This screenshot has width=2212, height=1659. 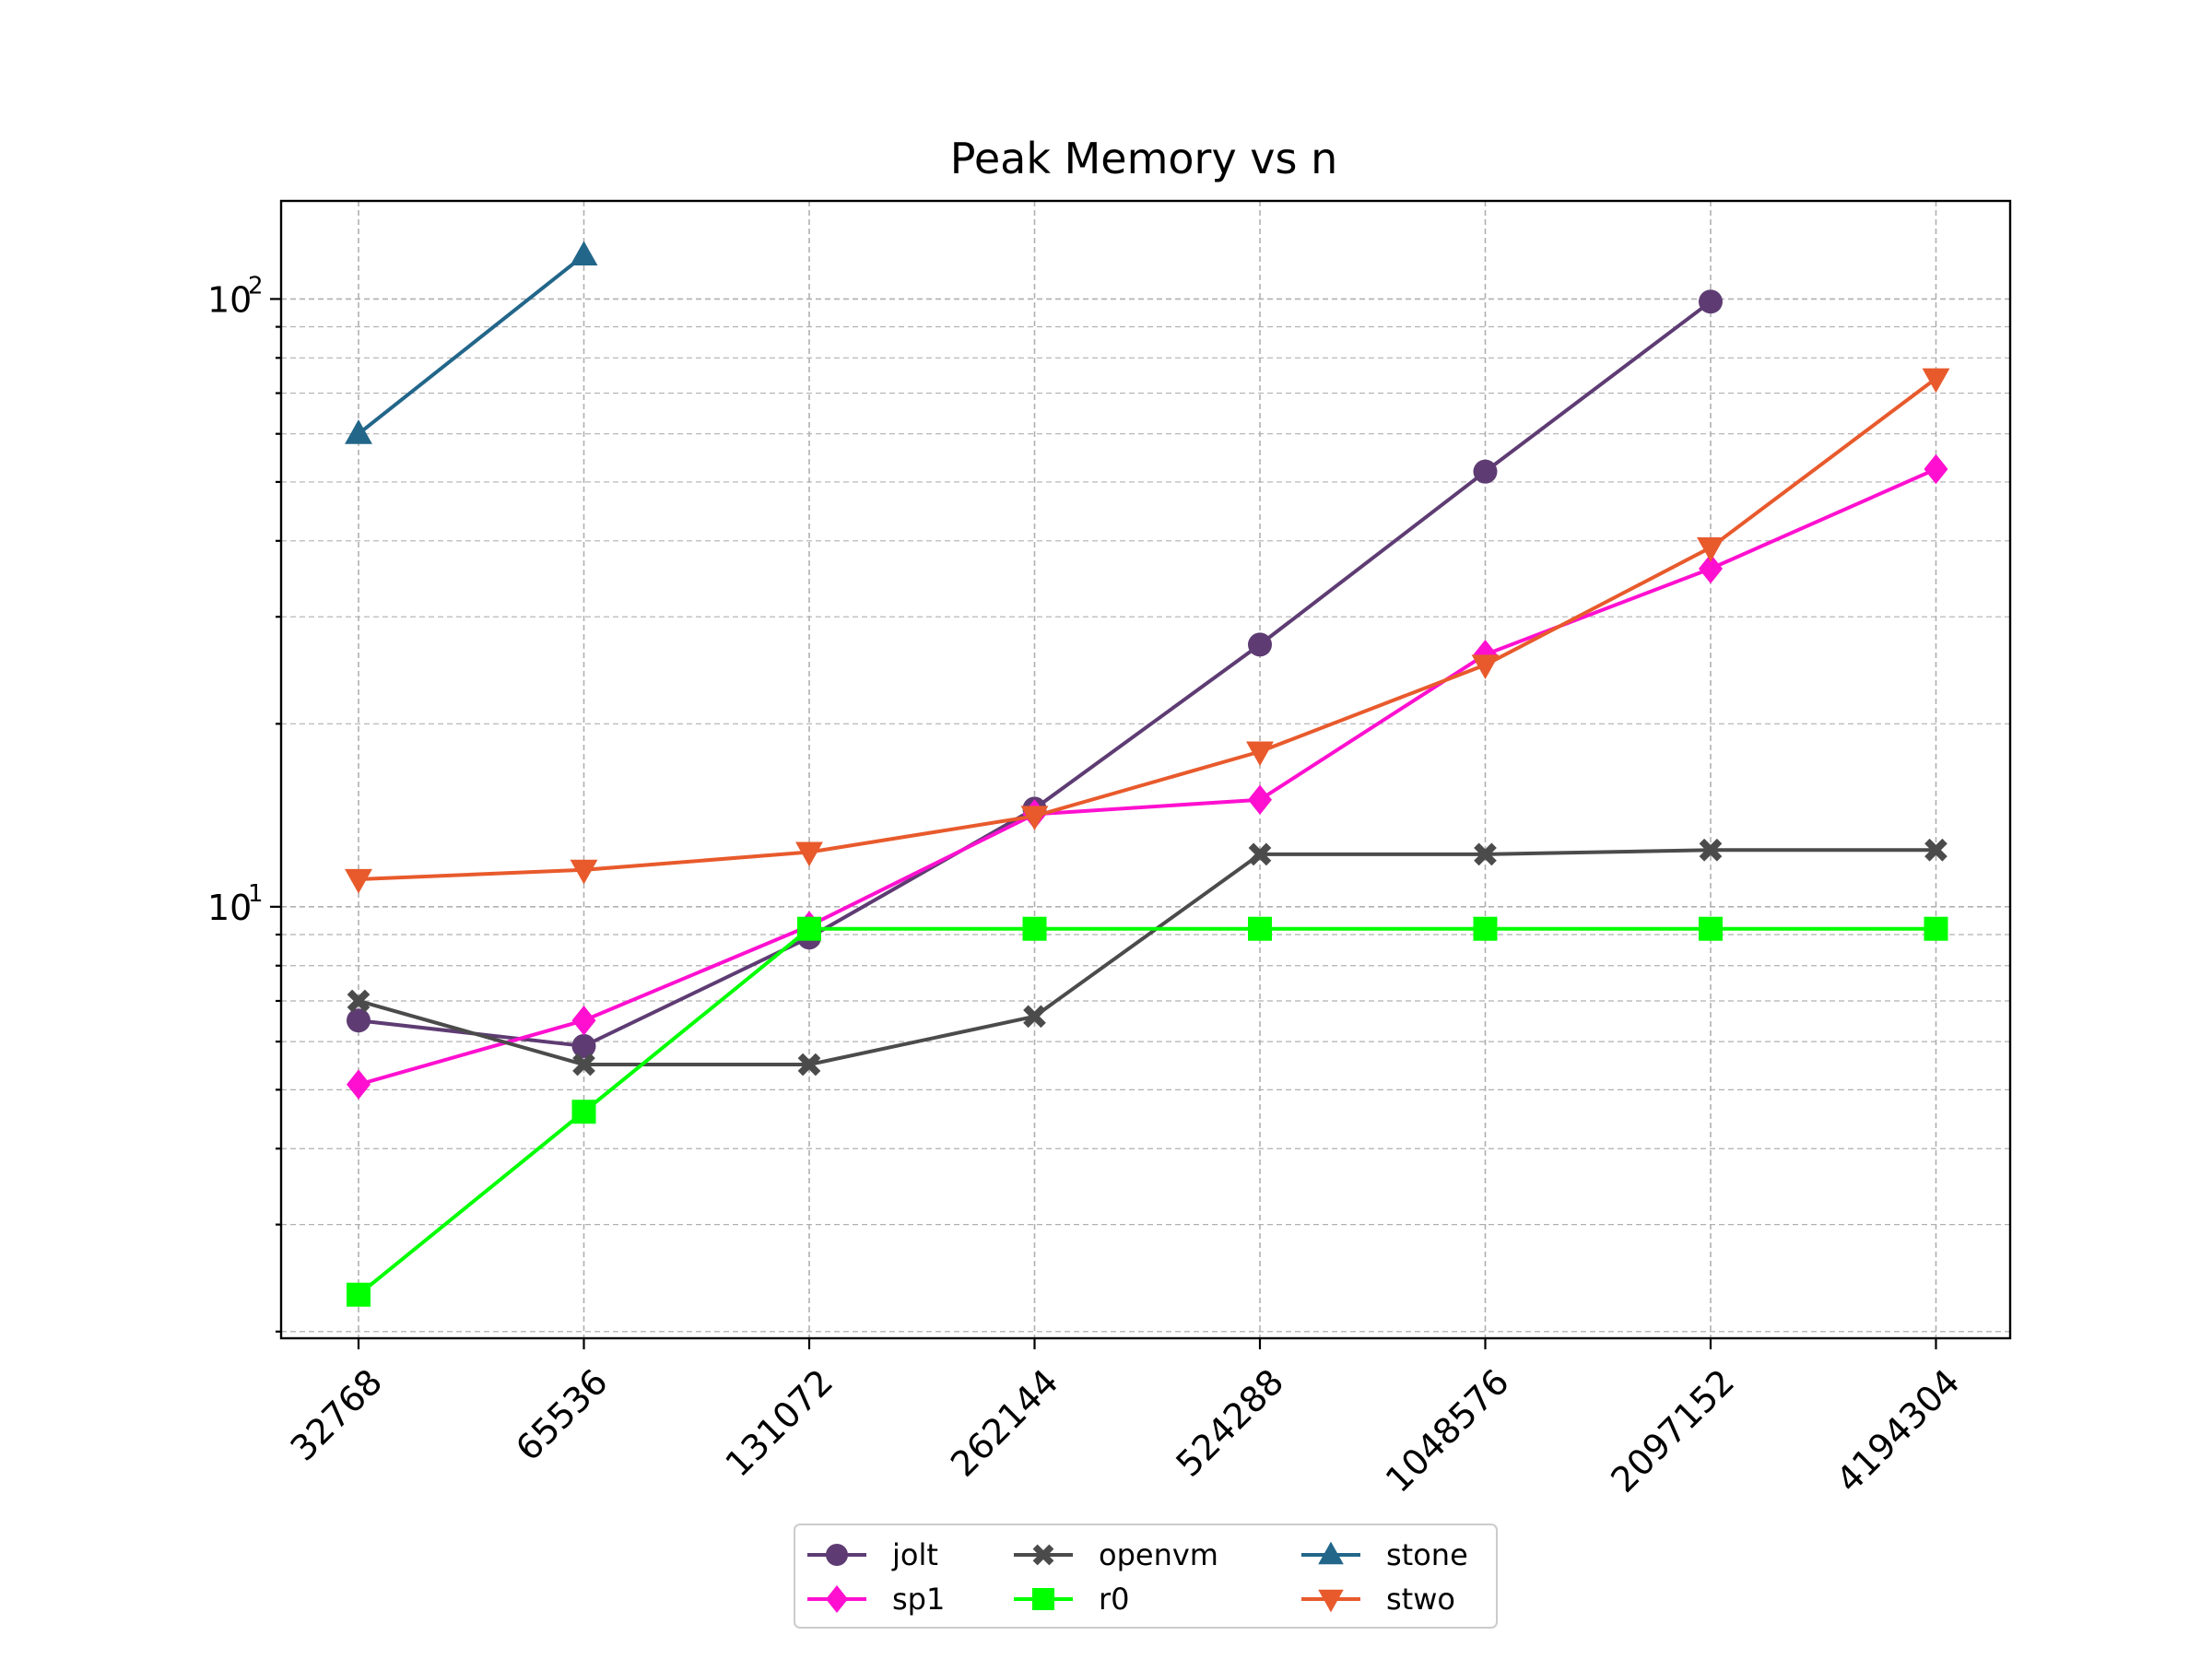 What do you see at coordinates (337, 1415) in the screenshot?
I see `x-tick-label: 32768` at bounding box center [337, 1415].